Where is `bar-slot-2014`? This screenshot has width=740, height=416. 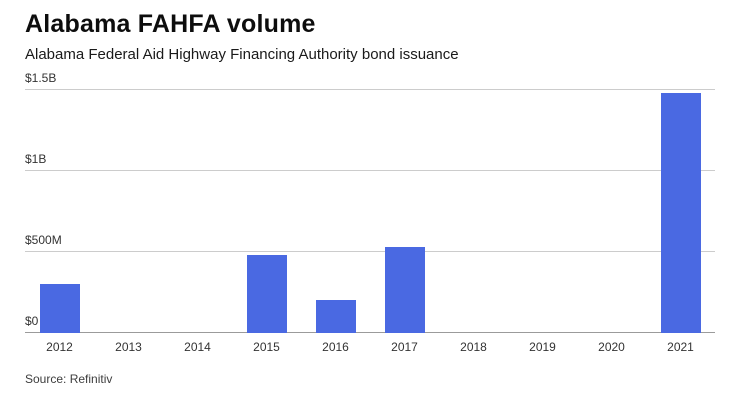
bar-slot-2014 is located at coordinates (197, 211).